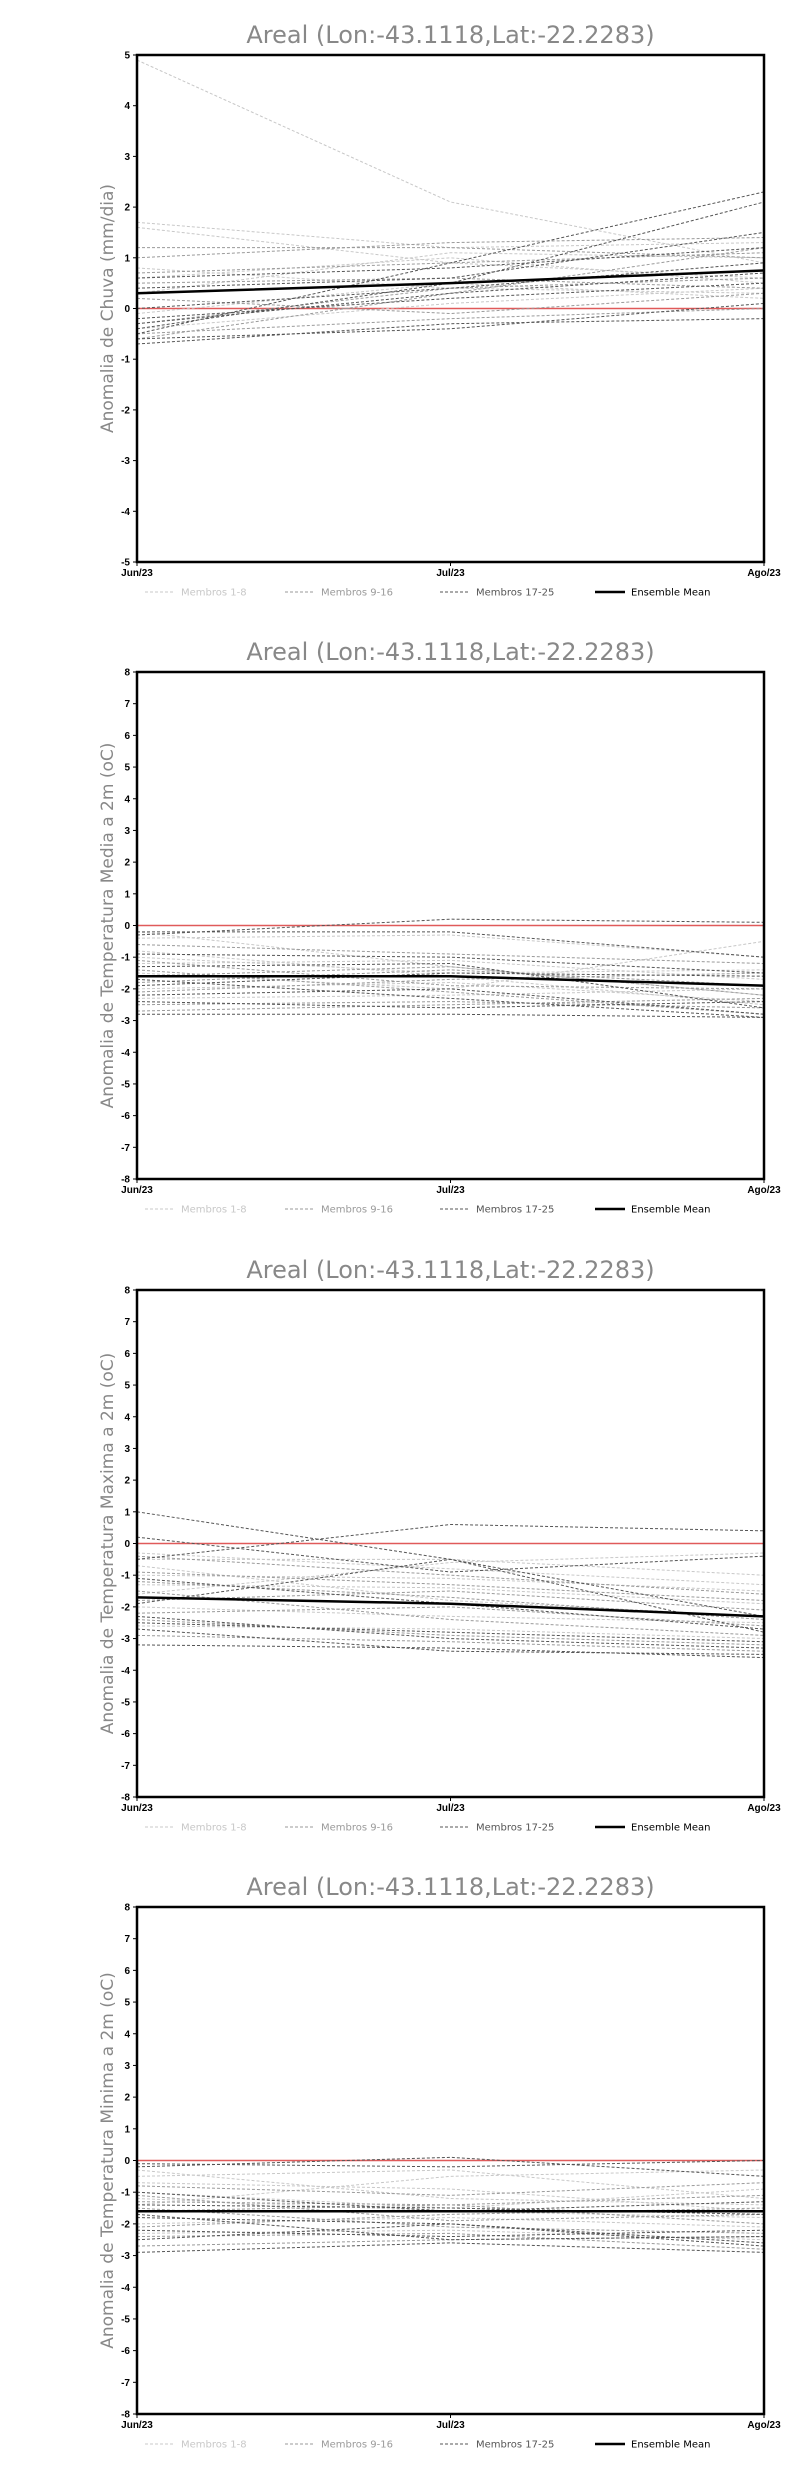  What do you see at coordinates (214, 1210) in the screenshot?
I see `legend-label: Membros 1-8` at bounding box center [214, 1210].